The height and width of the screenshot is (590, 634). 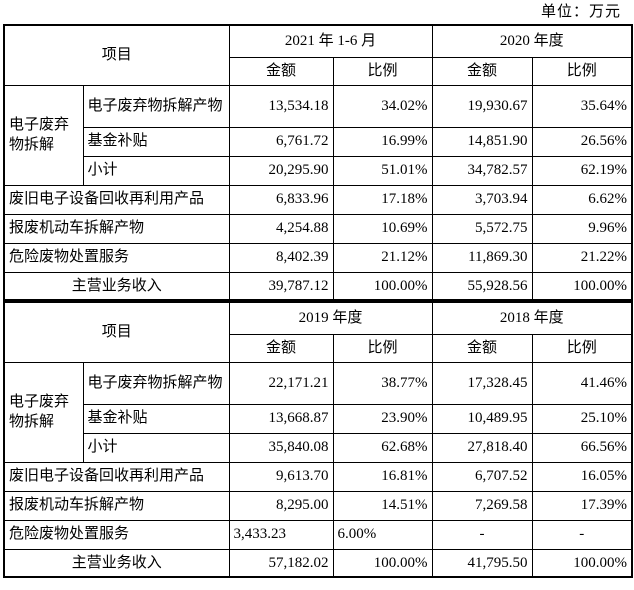 I want to click on column-header-period-2021: 2021 年 1-6 月, so click(x=330, y=41).